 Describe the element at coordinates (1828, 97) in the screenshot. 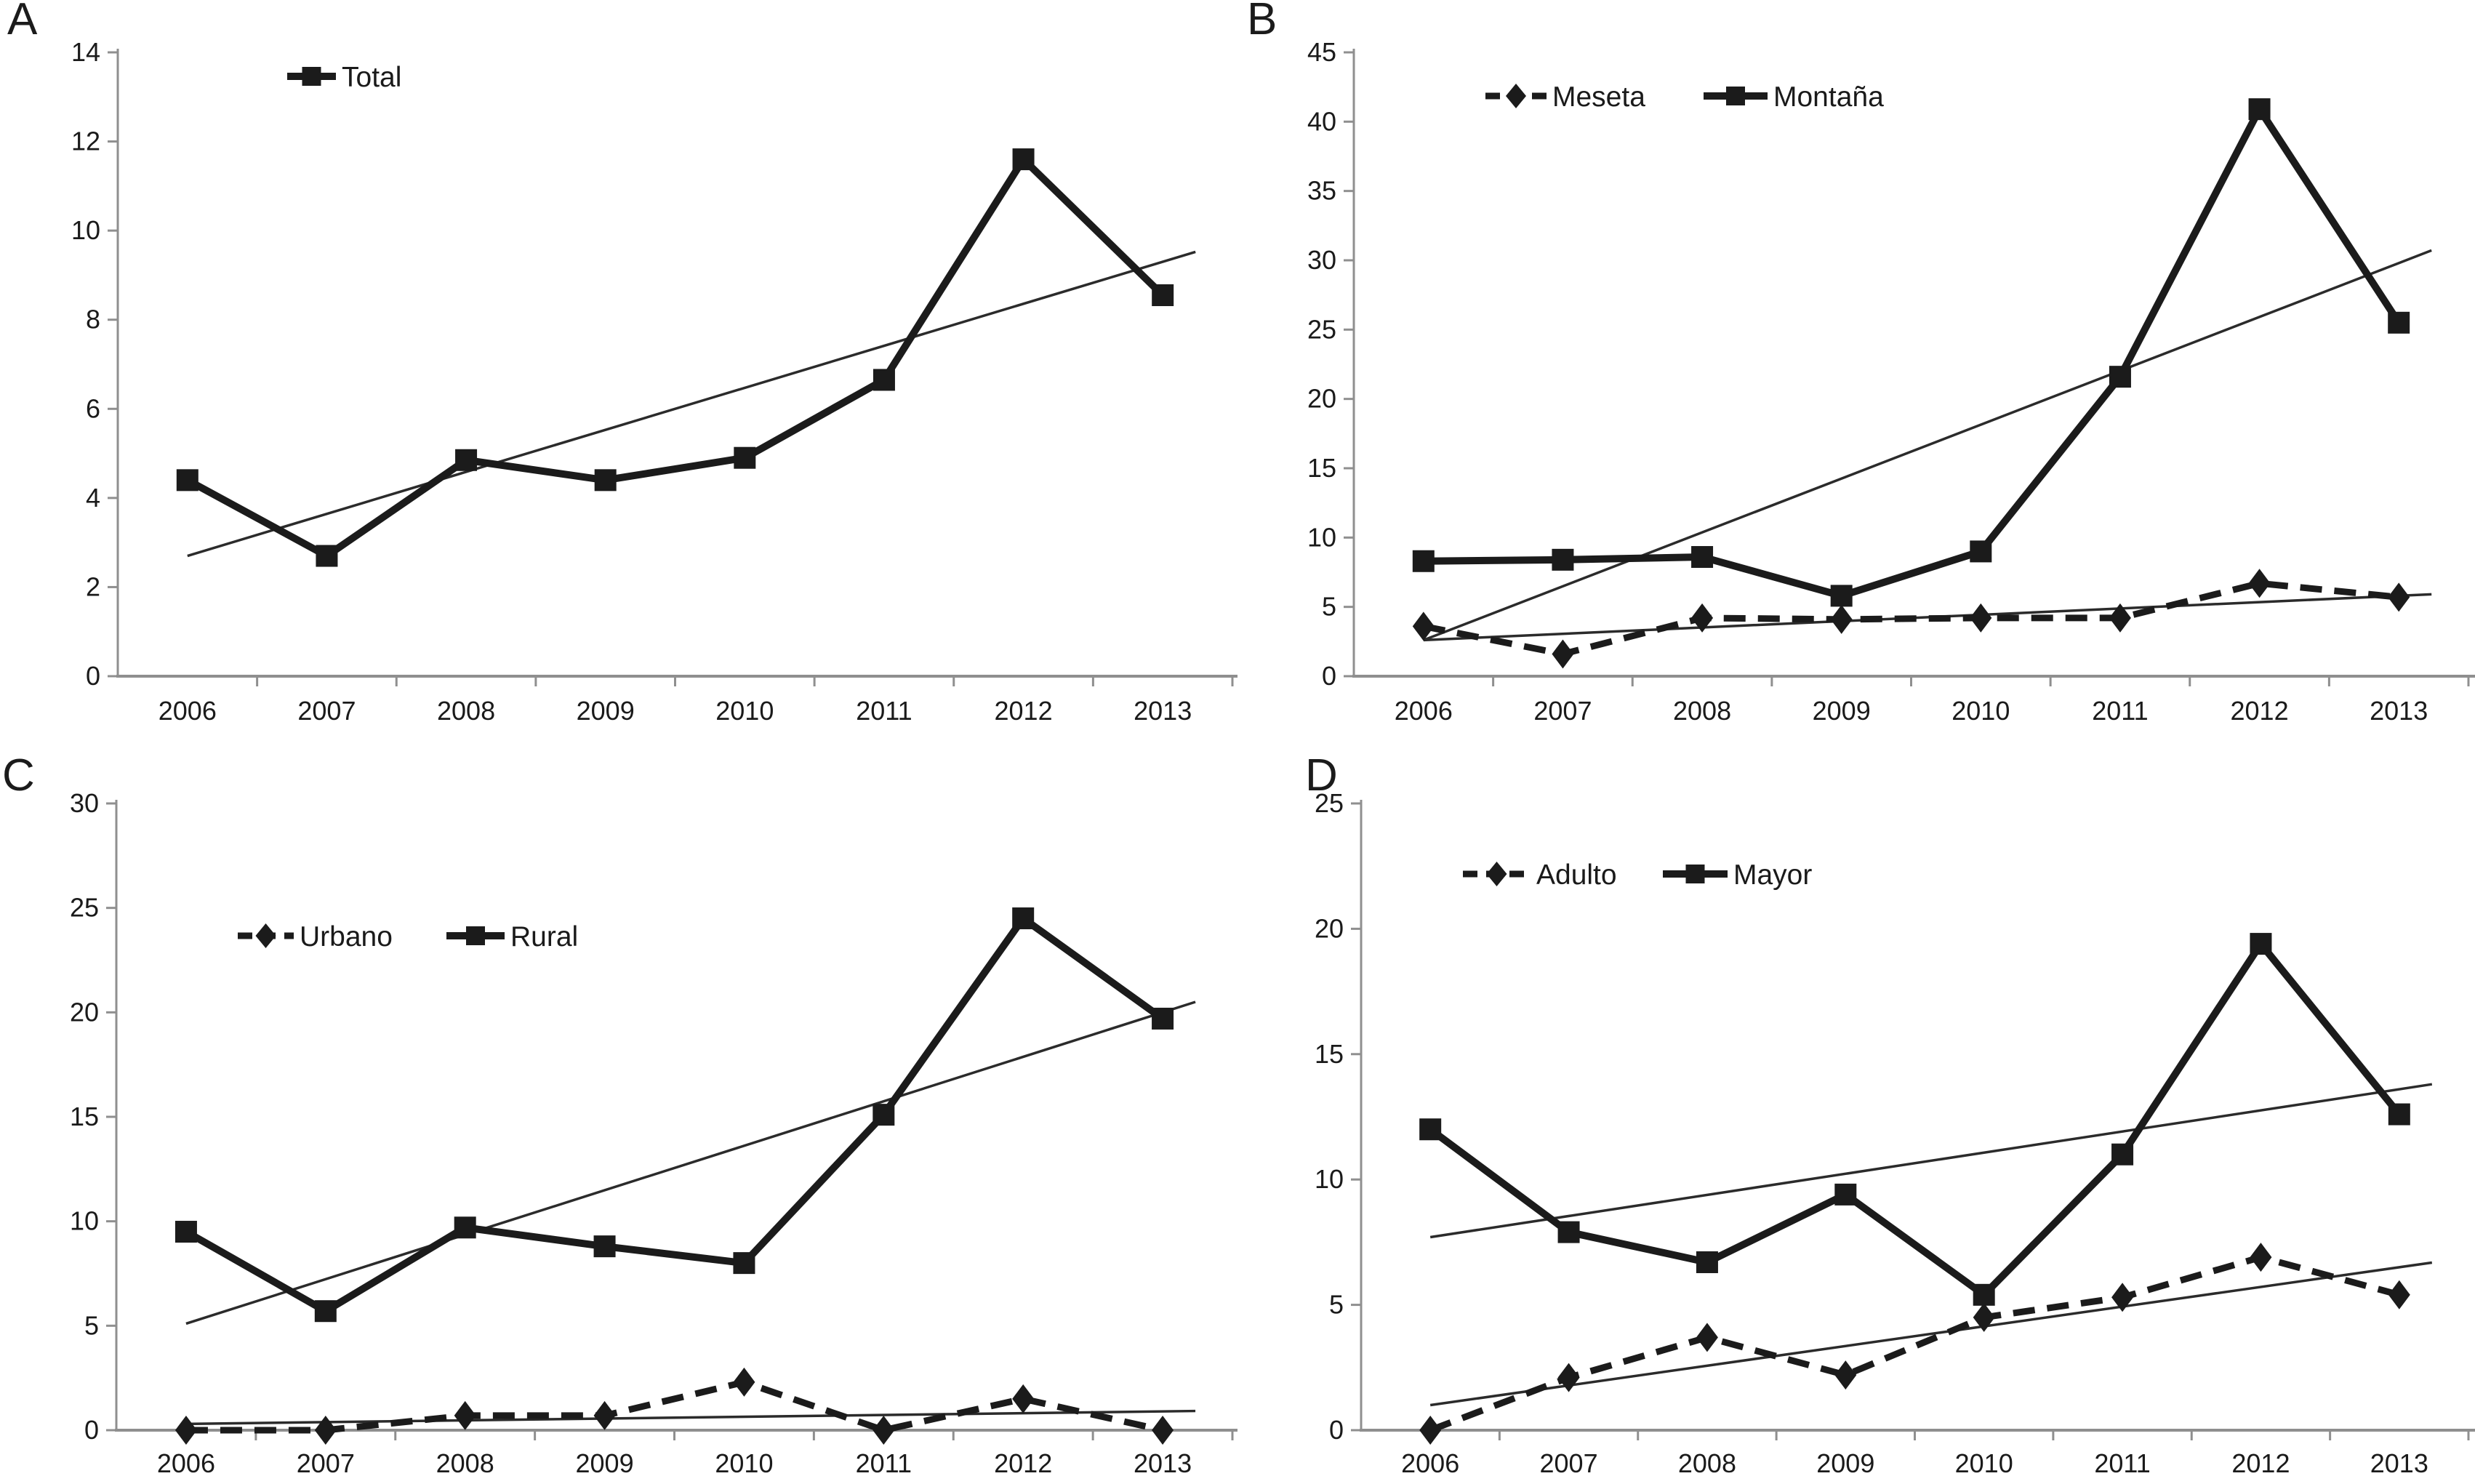

I see `legend-label-montana: Montaña` at that location.